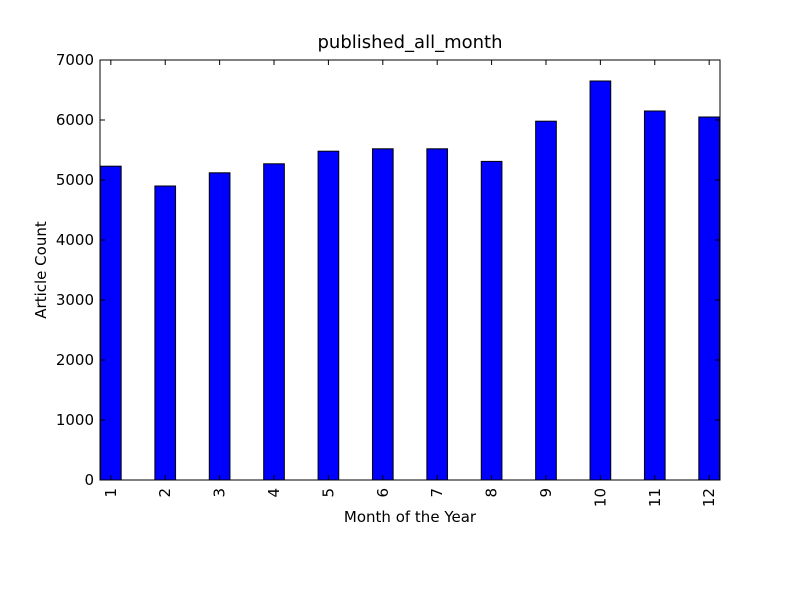 The height and width of the screenshot is (600, 800). Describe the element at coordinates (75, 360) in the screenshot. I see `y-tick-label-2000: 2000` at that location.